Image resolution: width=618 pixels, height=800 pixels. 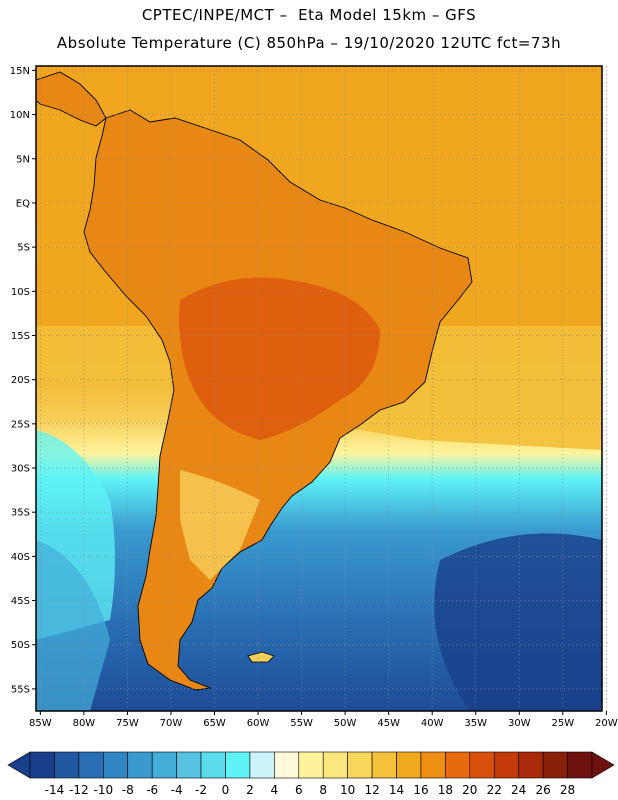 What do you see at coordinates (518, 790) in the screenshot?
I see `colorbar-label: 24` at bounding box center [518, 790].